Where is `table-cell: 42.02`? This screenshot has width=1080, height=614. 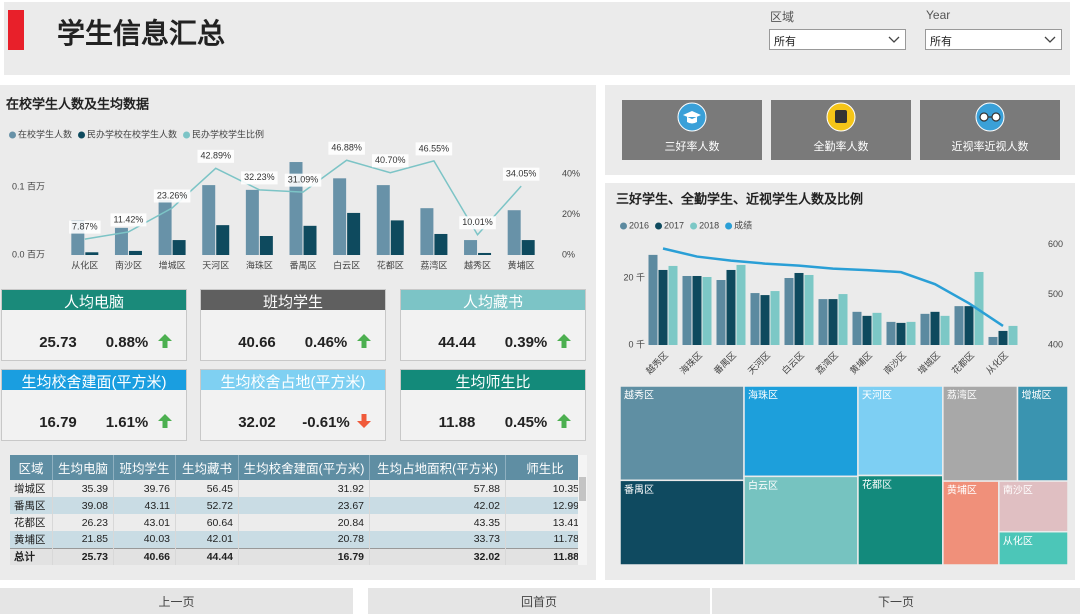 table-cell: 42.02 is located at coordinates (437, 505).